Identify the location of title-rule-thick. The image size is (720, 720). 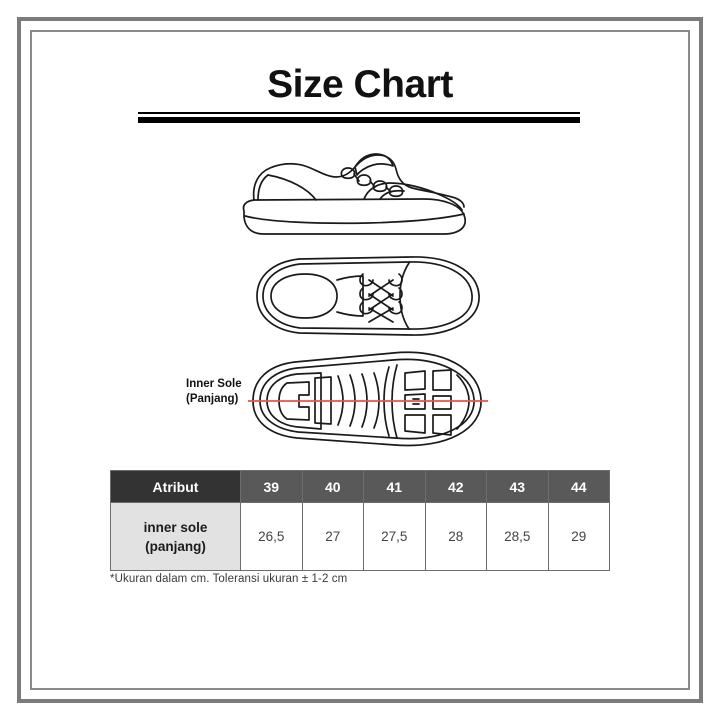
(359, 120).